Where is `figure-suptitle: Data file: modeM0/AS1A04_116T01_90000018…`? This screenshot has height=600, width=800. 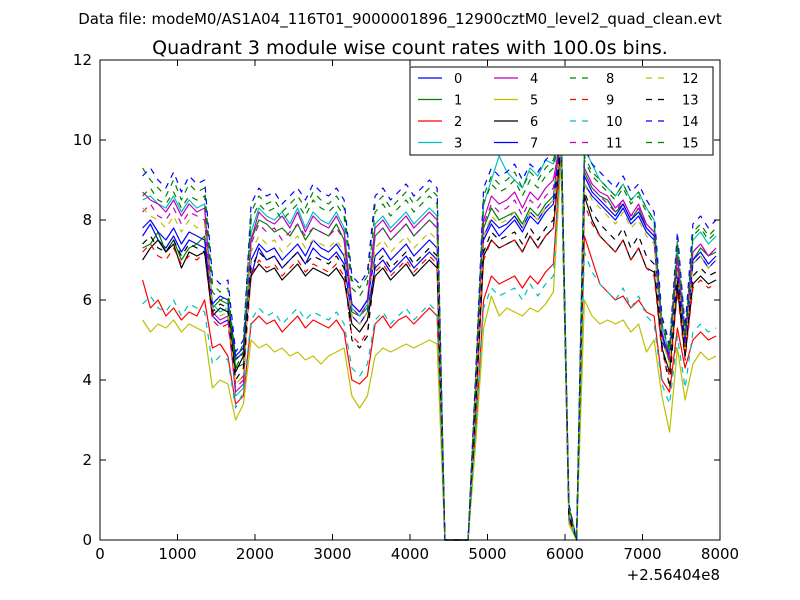 figure-suptitle: Data file: modeM0/AS1A04_116T01_90000018… is located at coordinates (400, 19).